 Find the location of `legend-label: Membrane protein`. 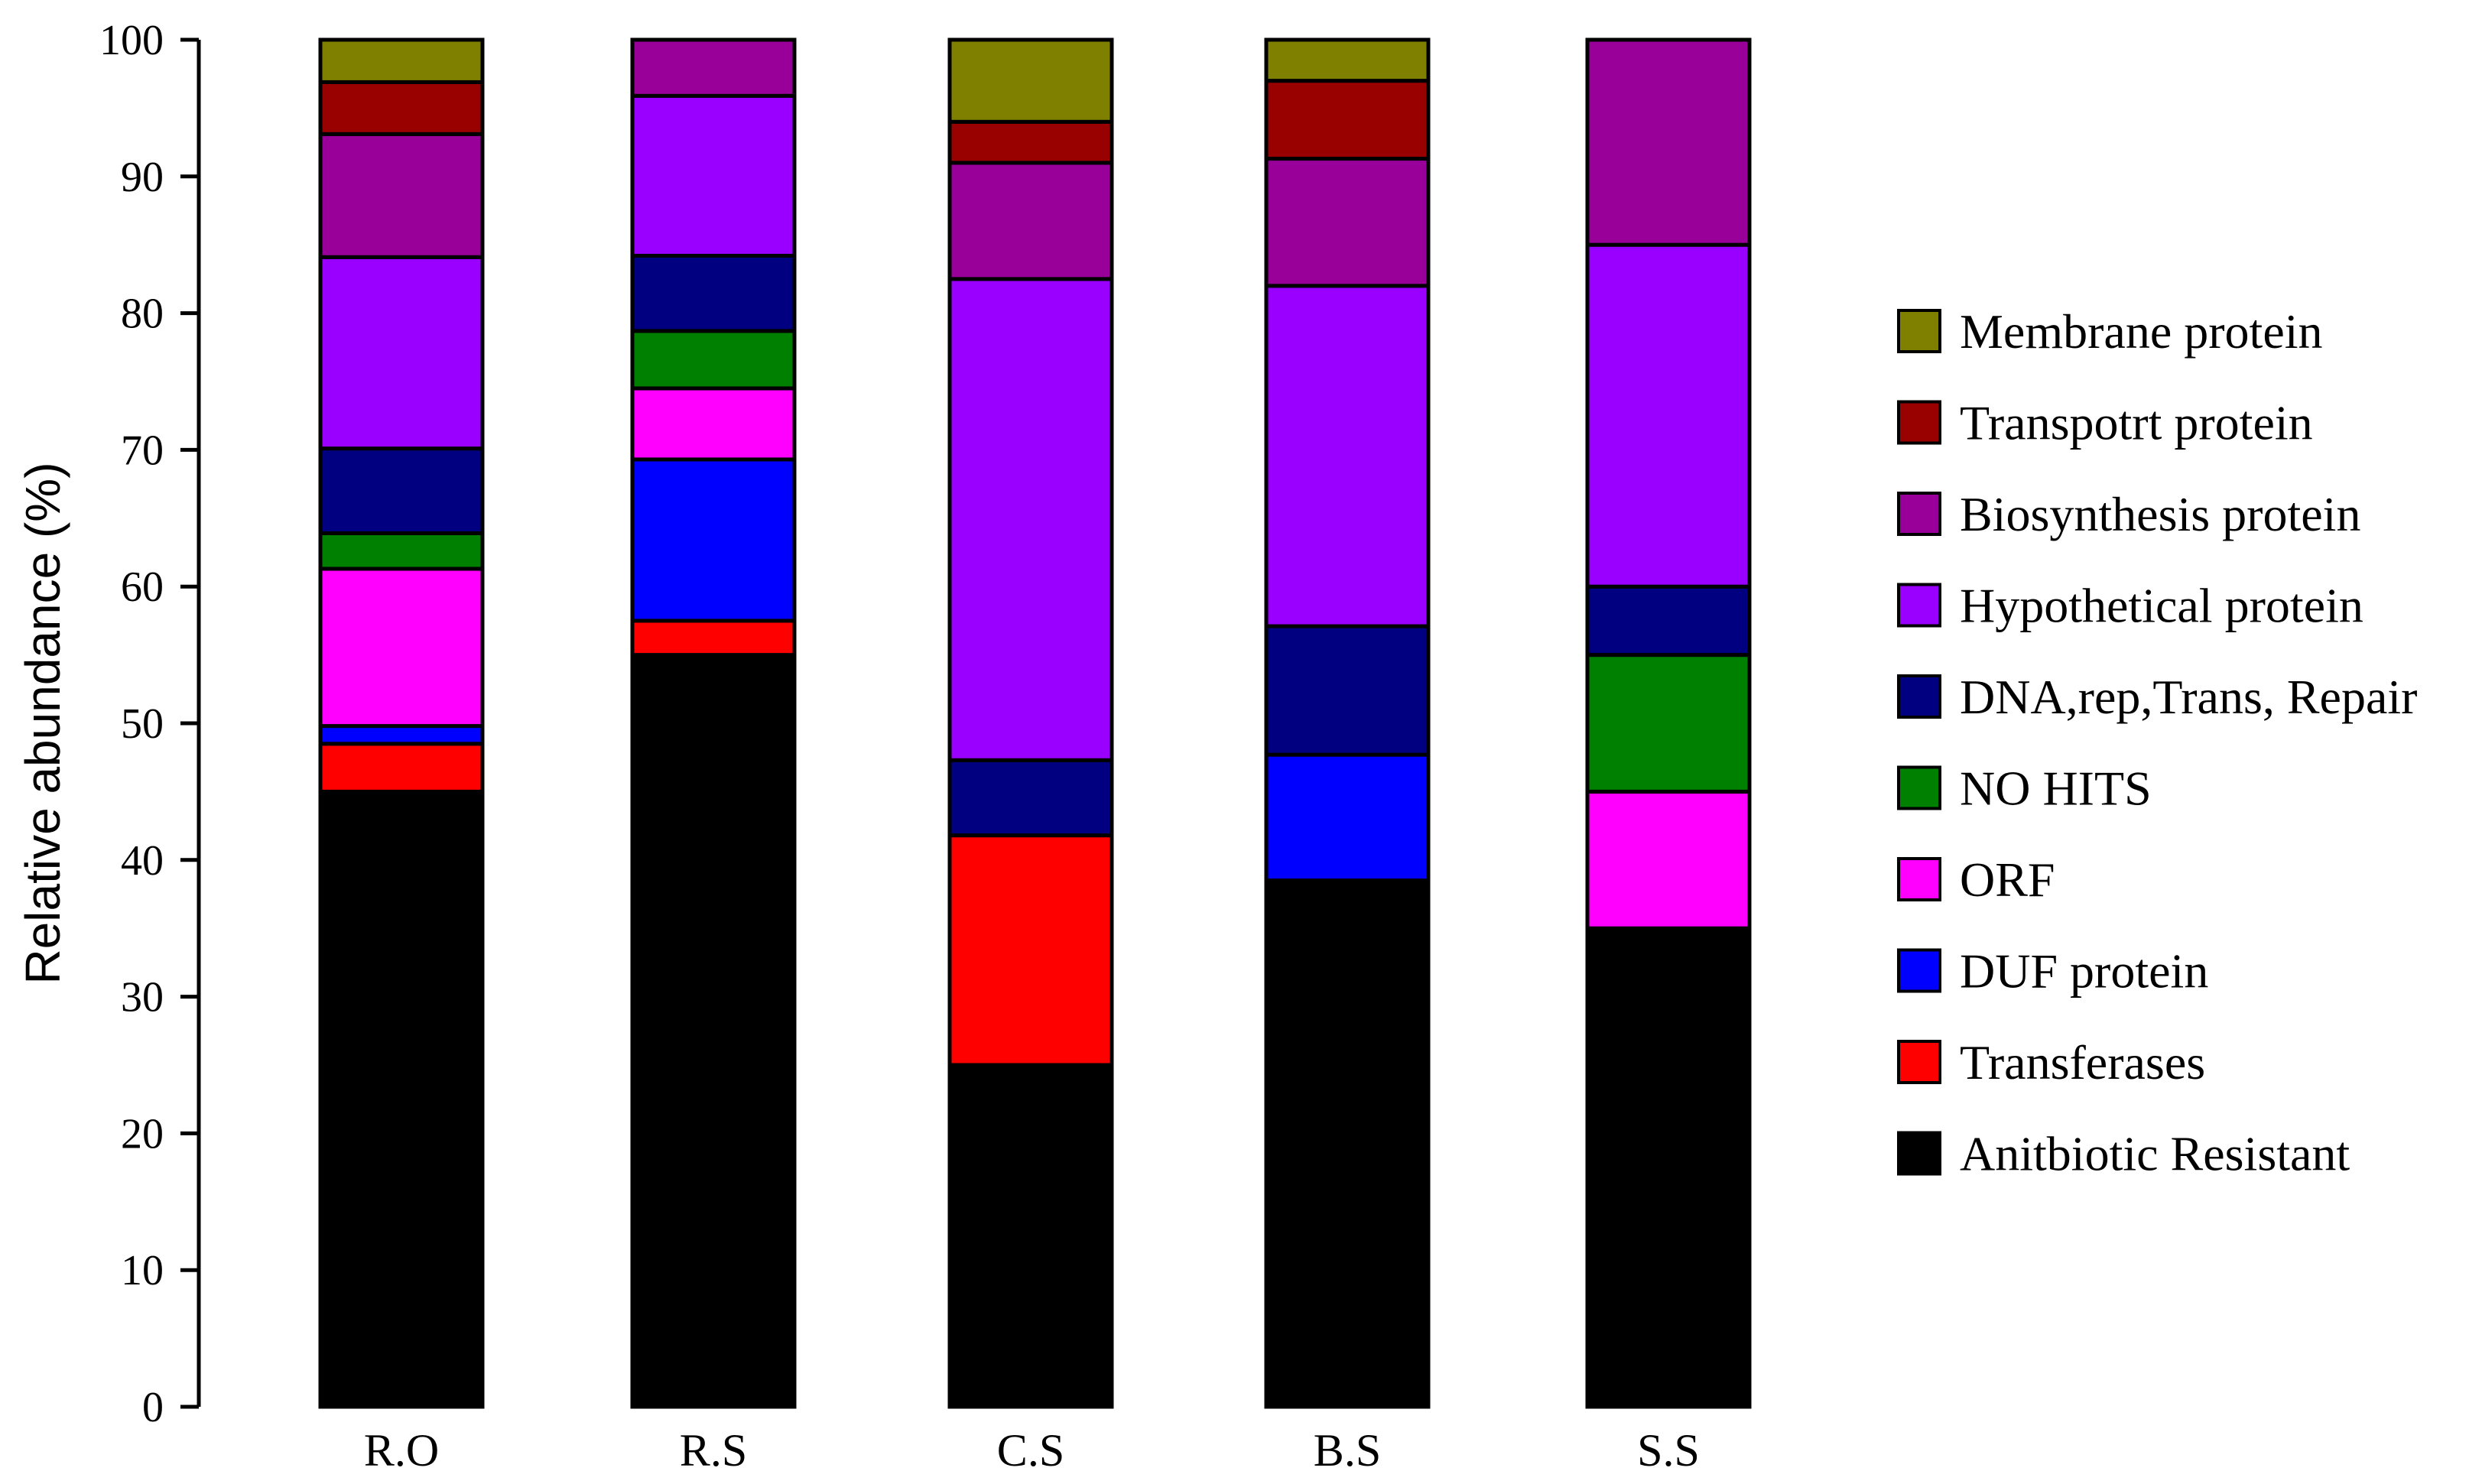

legend-label: Membrane protein is located at coordinates (2141, 331).